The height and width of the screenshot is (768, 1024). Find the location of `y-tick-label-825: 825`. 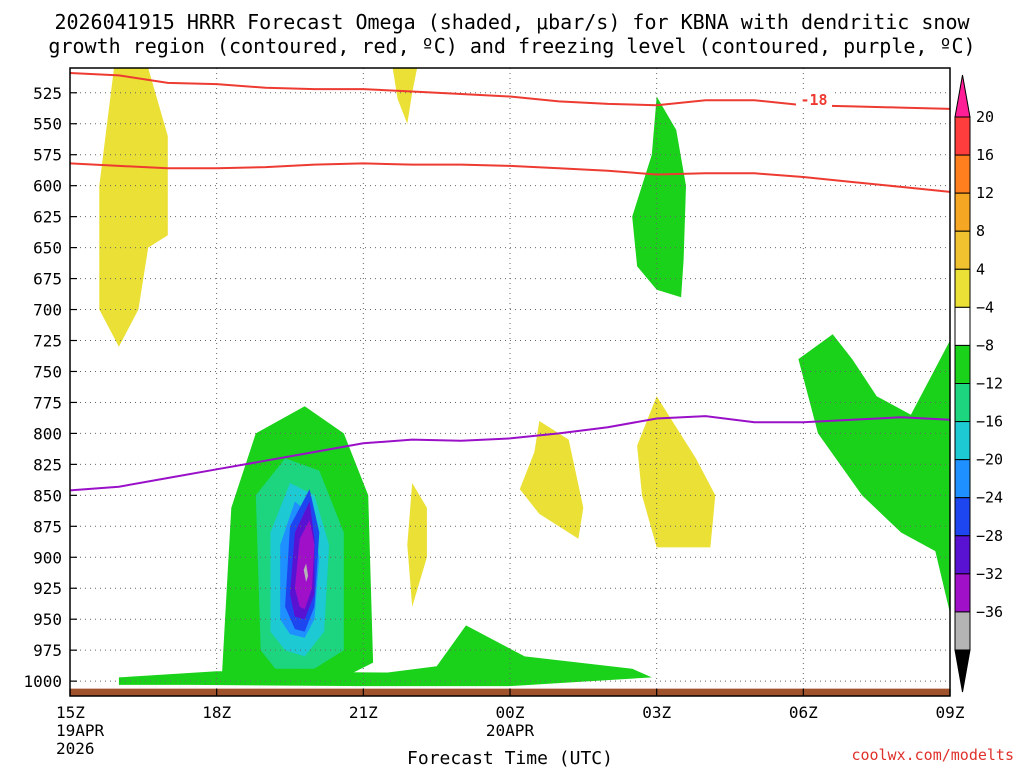

y-tick-label-825: 825 is located at coordinates (47, 464).